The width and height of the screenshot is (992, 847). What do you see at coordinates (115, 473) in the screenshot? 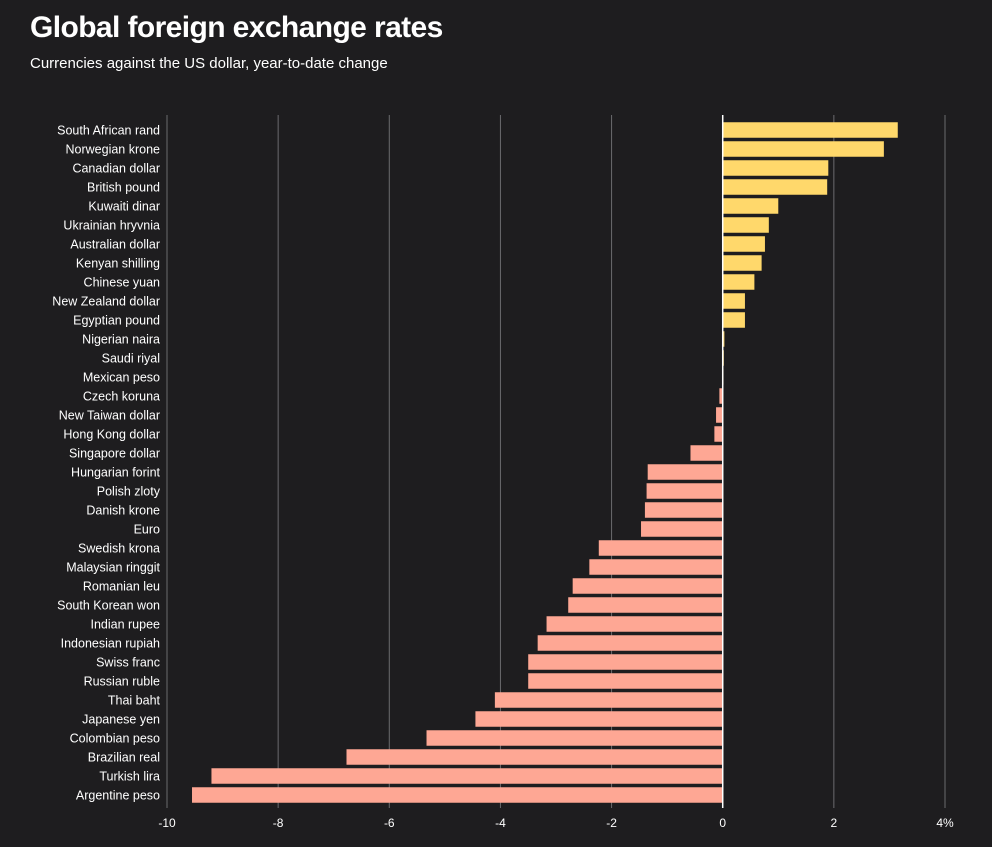
I see `category-label: Hungarian forint` at bounding box center [115, 473].